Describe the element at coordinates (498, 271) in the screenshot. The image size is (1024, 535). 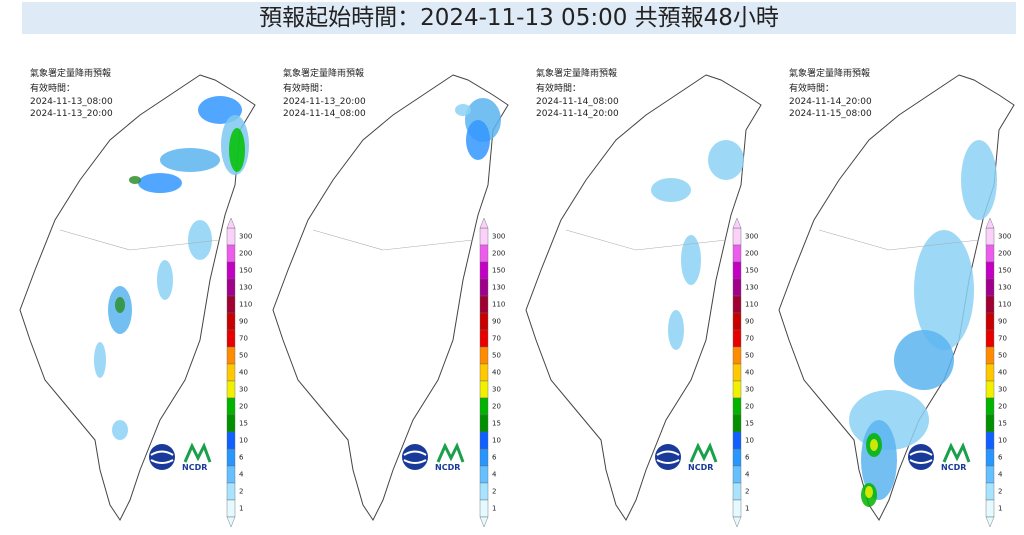
I see `legend-label: 150` at that location.